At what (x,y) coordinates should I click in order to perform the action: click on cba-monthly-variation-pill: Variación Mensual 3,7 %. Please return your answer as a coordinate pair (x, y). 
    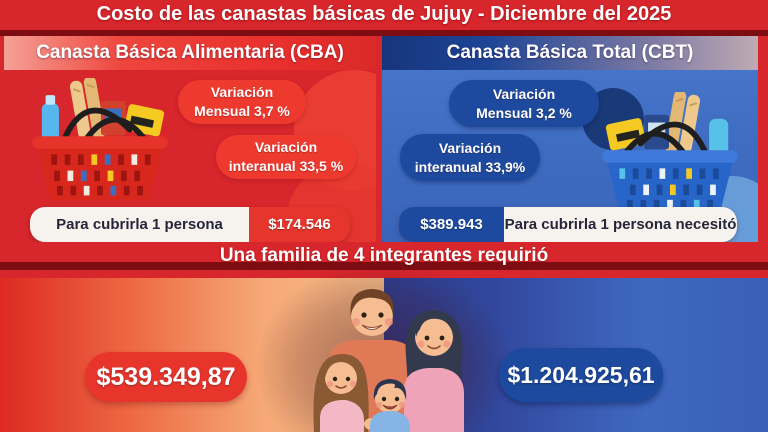
    Looking at the image, I should click on (242, 102).